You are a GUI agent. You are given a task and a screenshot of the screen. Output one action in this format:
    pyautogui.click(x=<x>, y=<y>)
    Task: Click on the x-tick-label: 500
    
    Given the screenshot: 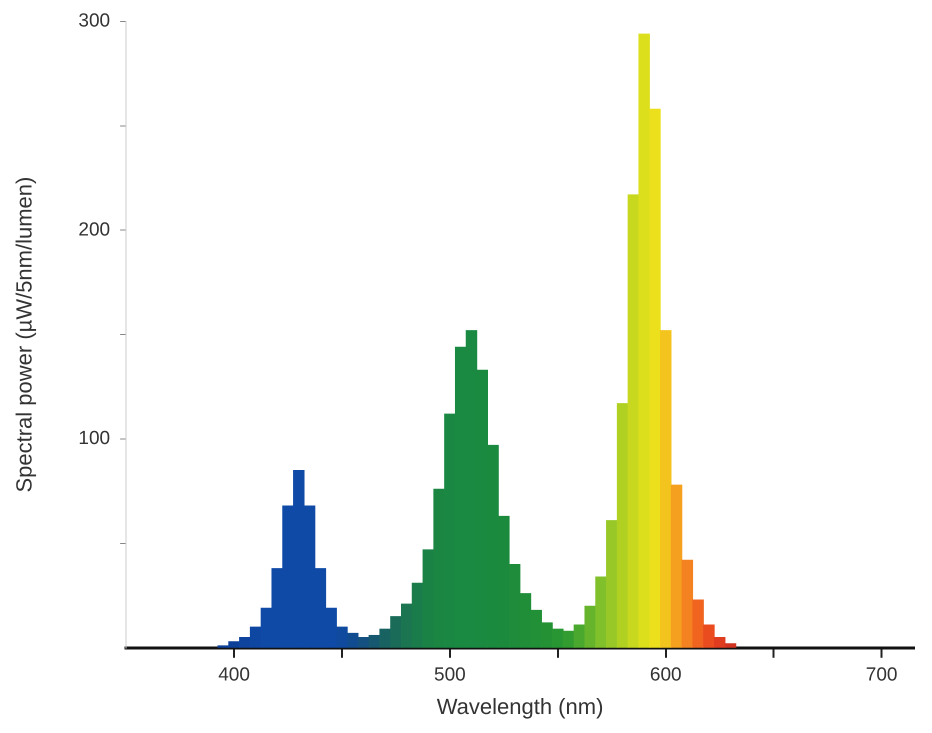 What is the action you would take?
    pyautogui.click(x=450, y=675)
    